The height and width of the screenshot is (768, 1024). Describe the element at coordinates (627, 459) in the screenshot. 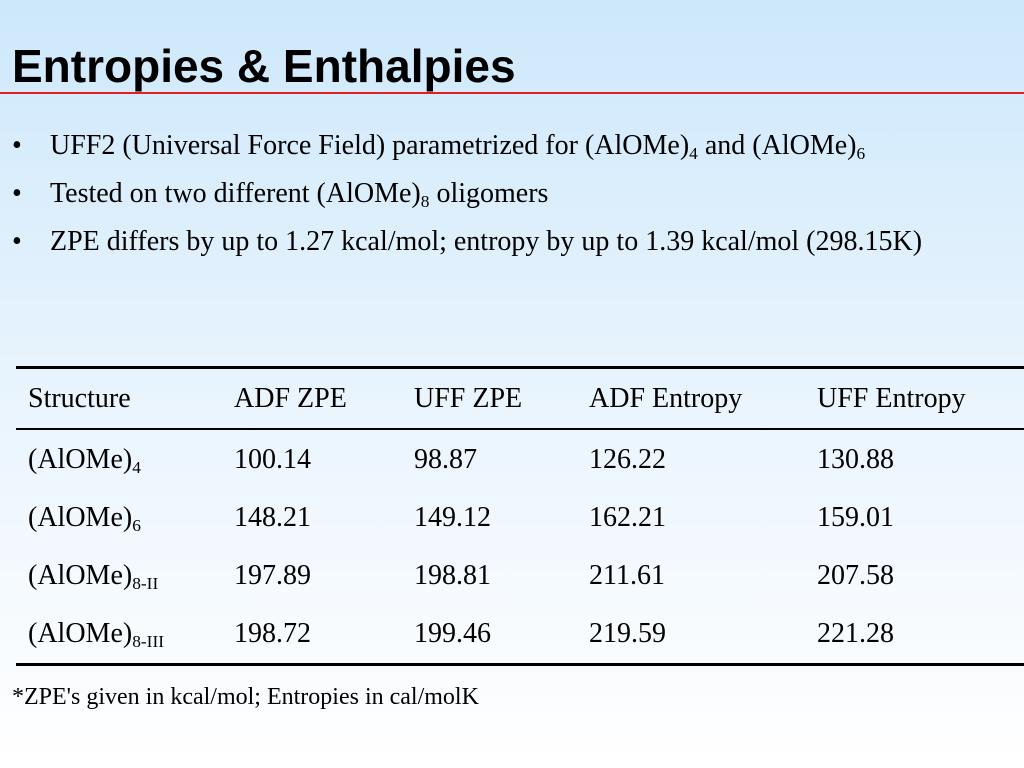

I see `cell-adf-entropy: 126.22` at that location.